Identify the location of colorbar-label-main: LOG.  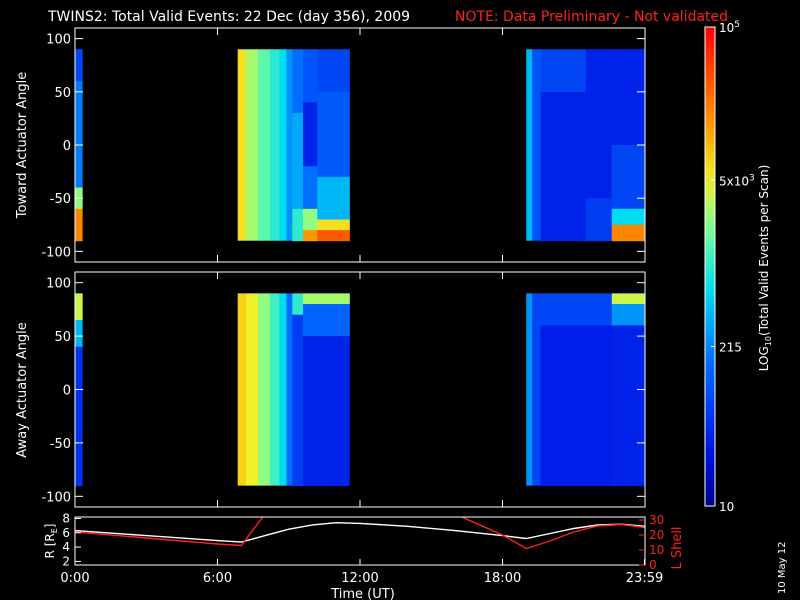
(764, 358).